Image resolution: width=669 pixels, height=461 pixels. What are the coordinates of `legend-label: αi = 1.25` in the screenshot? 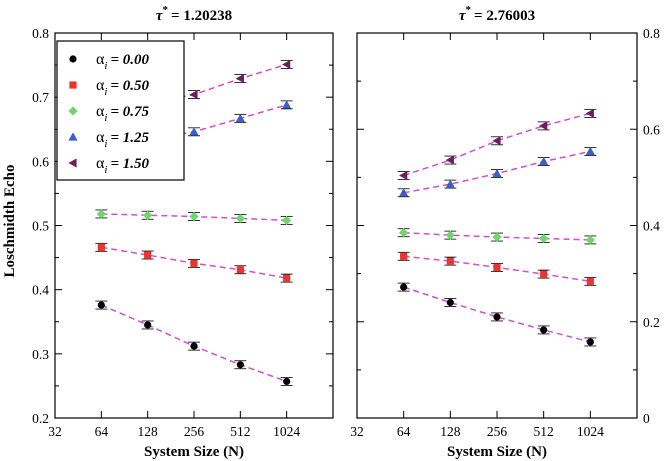 It's located at (123, 139).